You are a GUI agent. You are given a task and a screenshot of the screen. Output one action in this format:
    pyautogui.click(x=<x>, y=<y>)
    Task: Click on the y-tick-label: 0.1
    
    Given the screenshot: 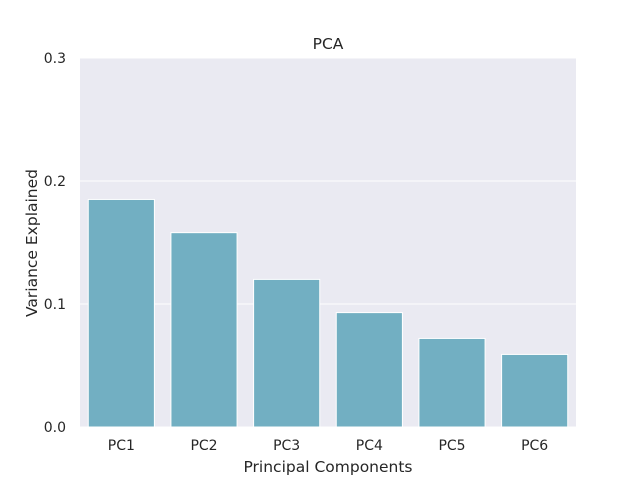 What is the action you would take?
    pyautogui.click(x=55, y=305)
    